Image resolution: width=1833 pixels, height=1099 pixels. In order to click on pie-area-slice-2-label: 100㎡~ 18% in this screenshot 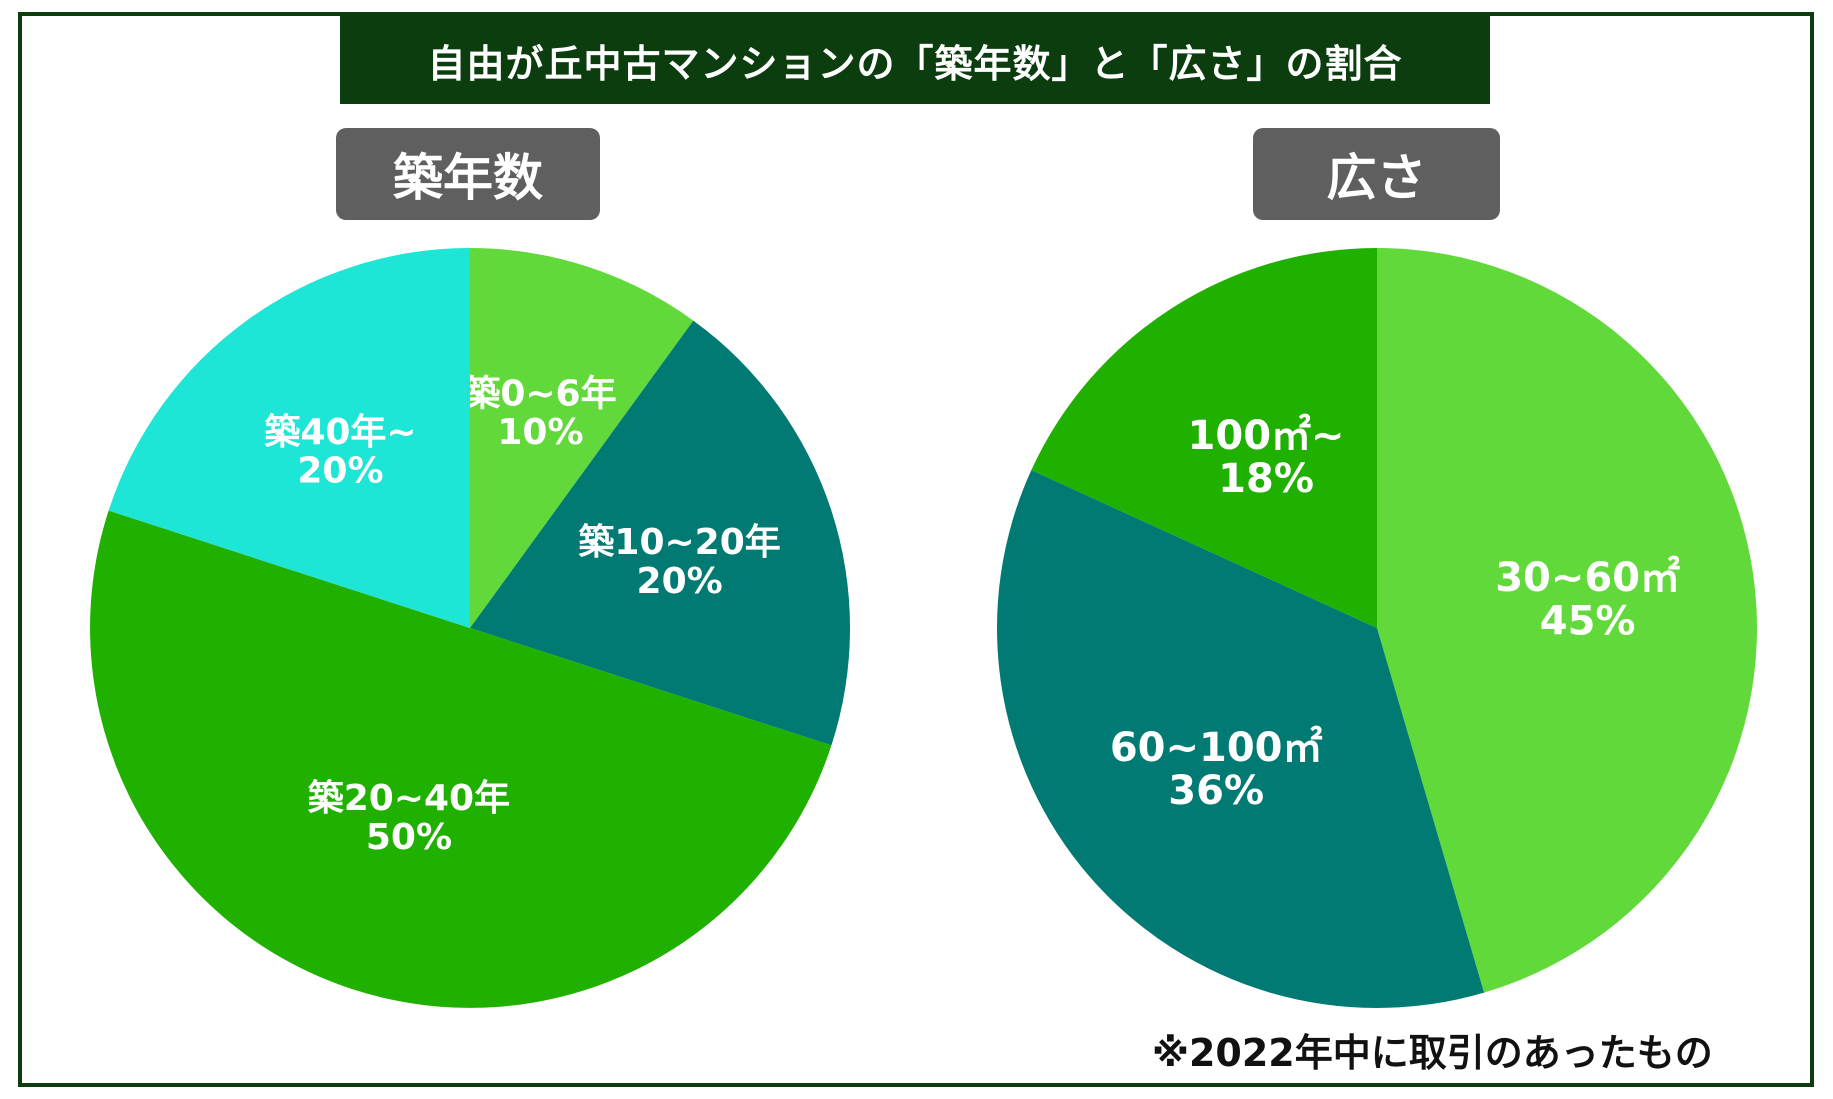, I will do `click(1266, 457)`.